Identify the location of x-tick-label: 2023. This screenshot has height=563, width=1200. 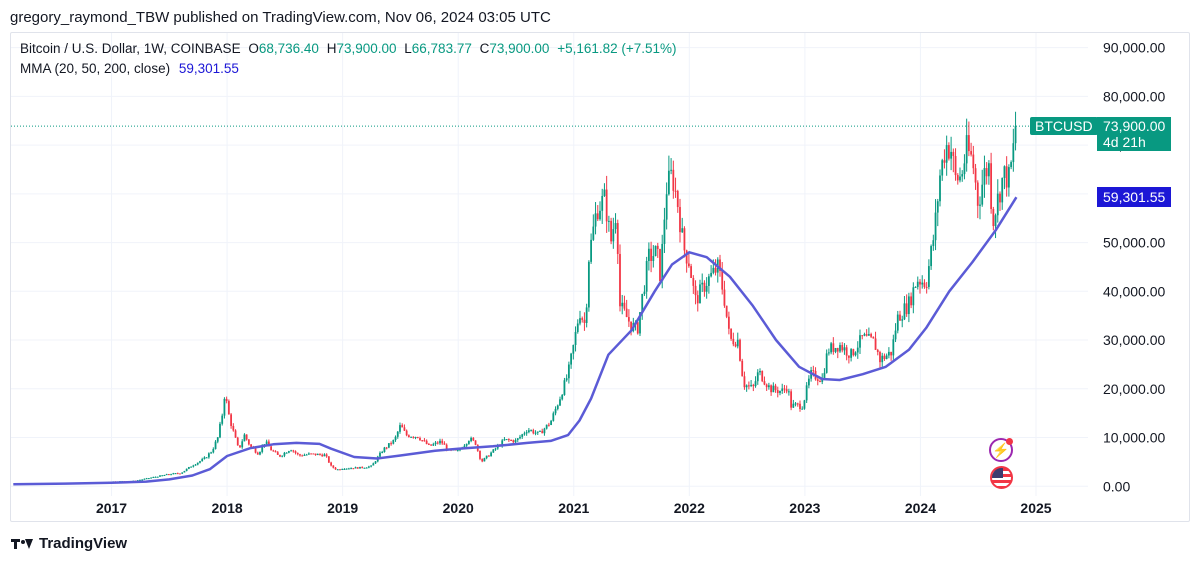
(804, 508).